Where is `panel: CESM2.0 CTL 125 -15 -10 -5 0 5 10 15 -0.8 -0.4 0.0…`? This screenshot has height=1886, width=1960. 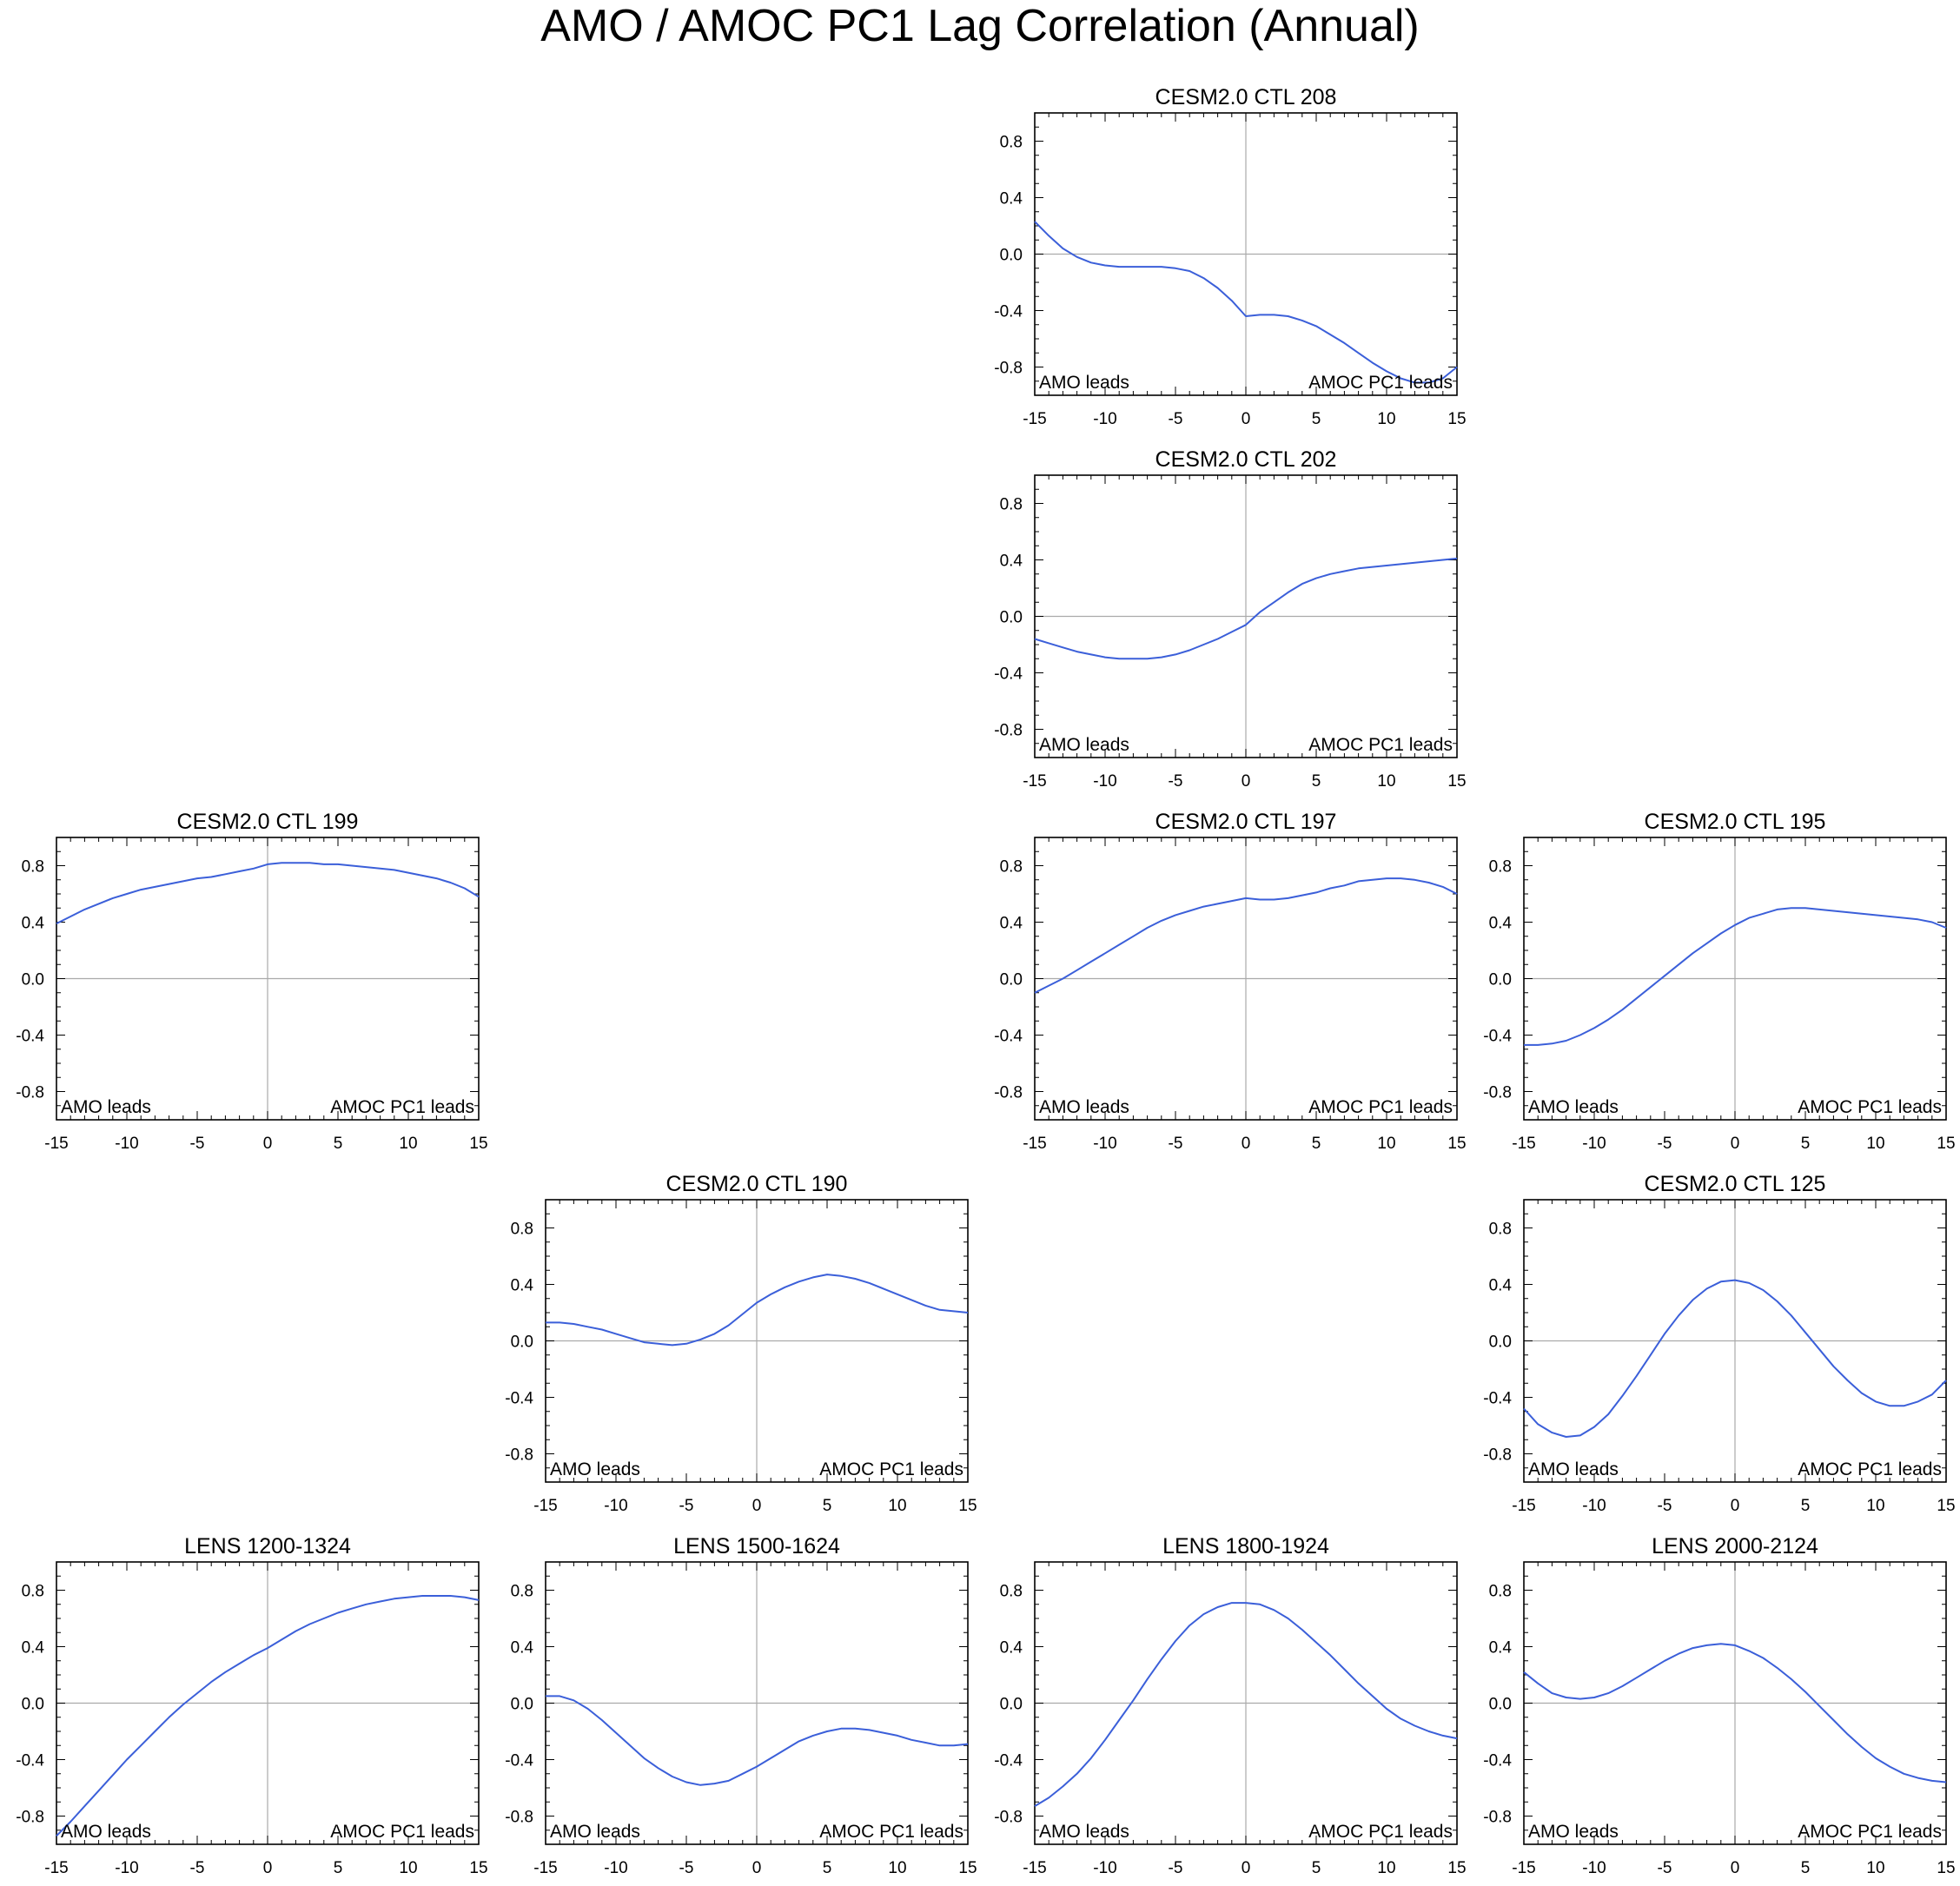 panel: CESM2.0 CTL 125 -15 -10 -5 0 5 10 15 -0.8 -0.4 0.0… is located at coordinates (1719, 1343).